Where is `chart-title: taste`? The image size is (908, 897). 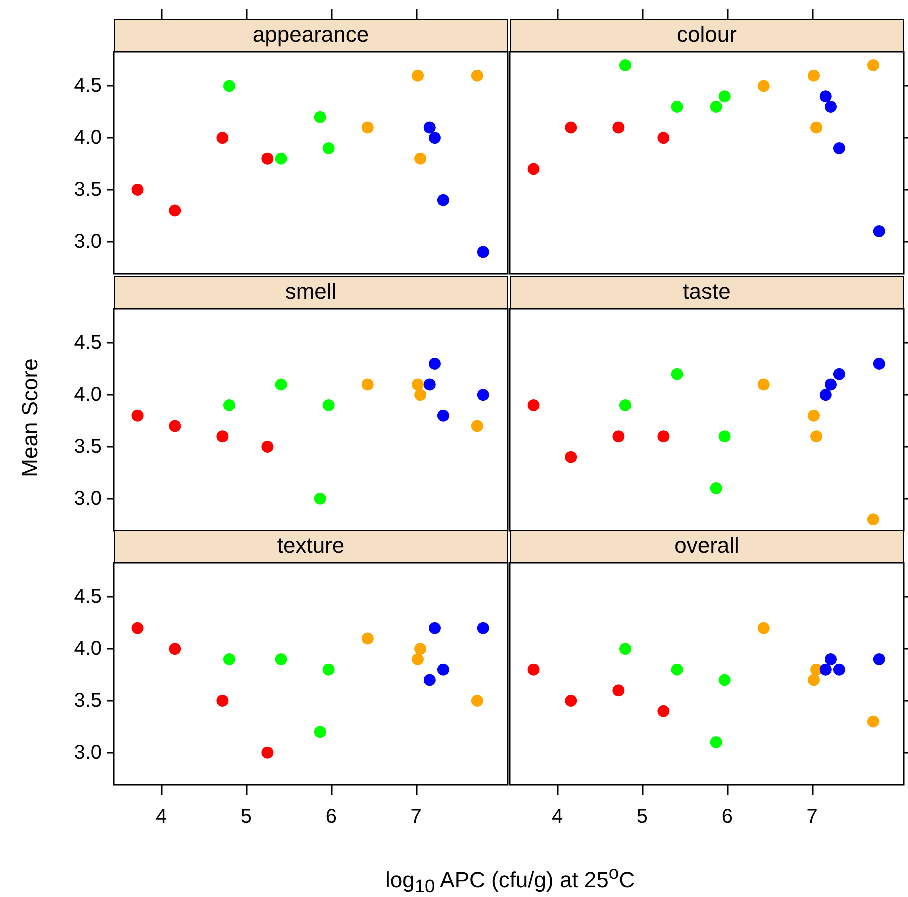 chart-title: taste is located at coordinates (707, 292).